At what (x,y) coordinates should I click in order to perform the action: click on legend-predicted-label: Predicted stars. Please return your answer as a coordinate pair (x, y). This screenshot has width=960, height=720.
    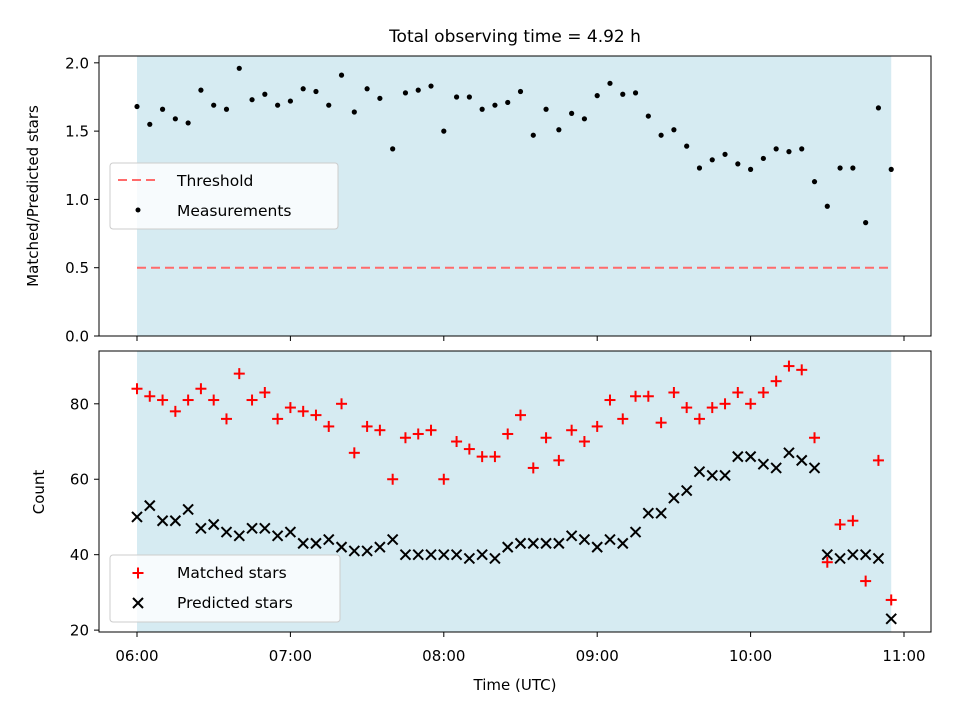
    Looking at the image, I should click on (235, 603).